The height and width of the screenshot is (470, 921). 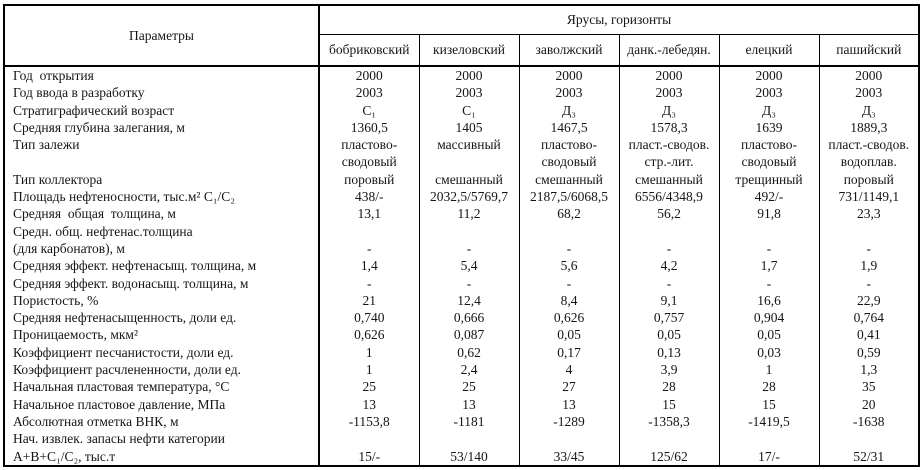 I want to click on column-header-eletsky: елецкий, so click(x=768, y=50).